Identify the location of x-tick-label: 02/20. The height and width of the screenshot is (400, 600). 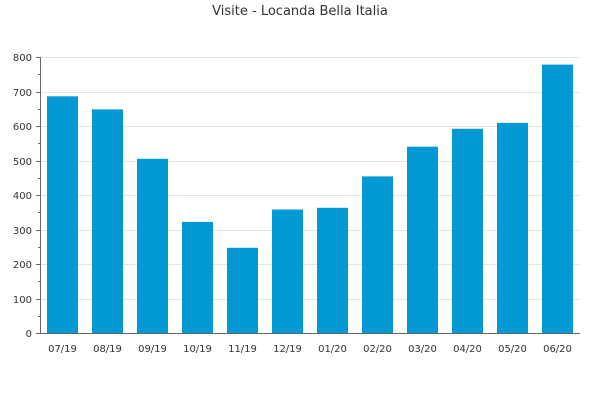
(377, 349).